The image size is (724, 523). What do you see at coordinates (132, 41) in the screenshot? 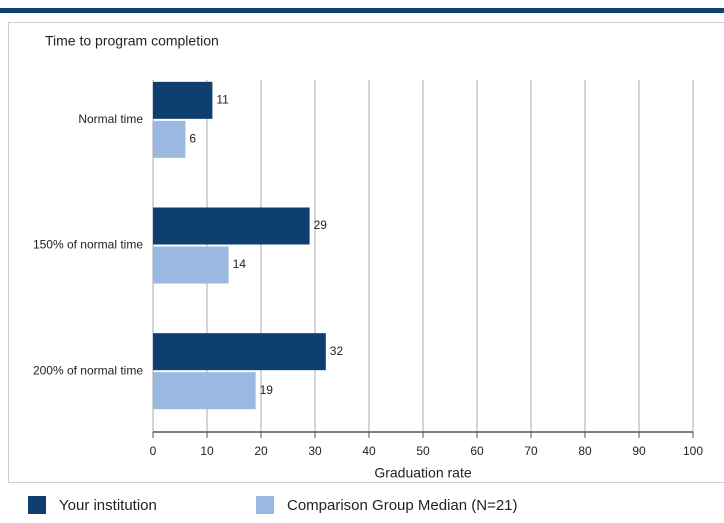
I see `chart-title: Time to program completion` at bounding box center [132, 41].